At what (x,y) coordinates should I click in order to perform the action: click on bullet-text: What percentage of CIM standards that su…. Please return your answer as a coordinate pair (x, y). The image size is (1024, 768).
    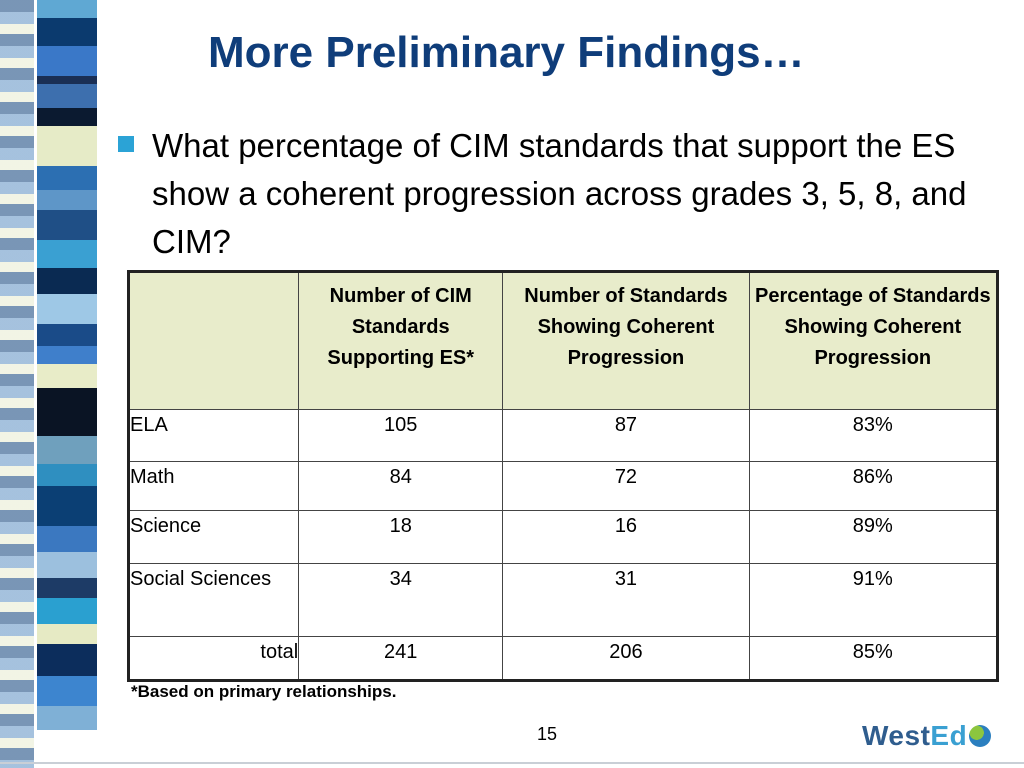
    Looking at the image, I should click on (559, 193).